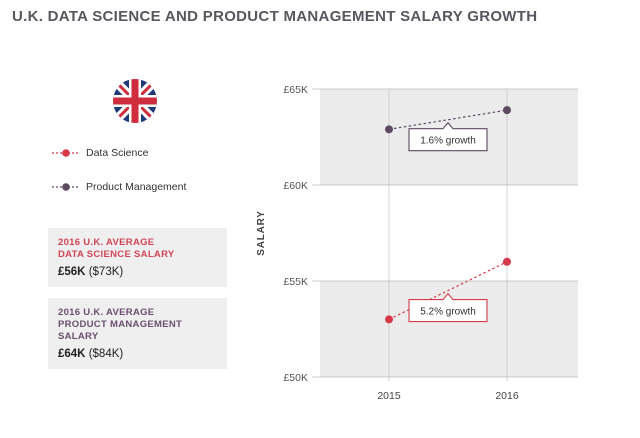 The width and height of the screenshot is (640, 438). What do you see at coordinates (72, 354) in the screenshot?
I see `card-value-gbp: £64K` at bounding box center [72, 354].